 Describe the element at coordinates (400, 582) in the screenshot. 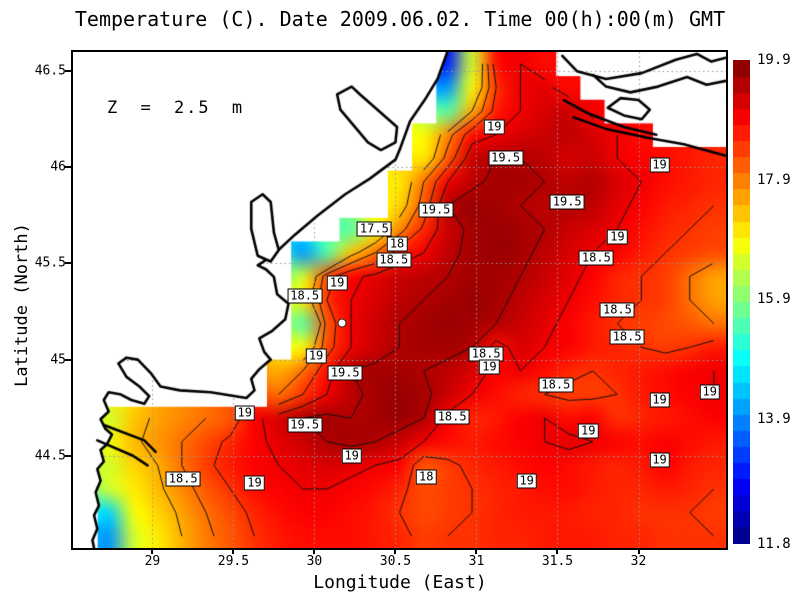

I see `x-axis-label: Longitude (East)` at that location.